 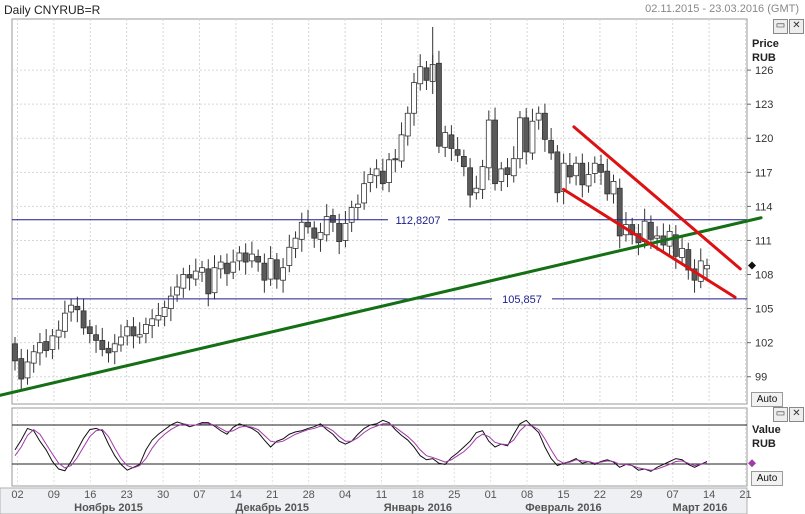 I want to click on month-label: Декабрь 2015, so click(x=273, y=508).